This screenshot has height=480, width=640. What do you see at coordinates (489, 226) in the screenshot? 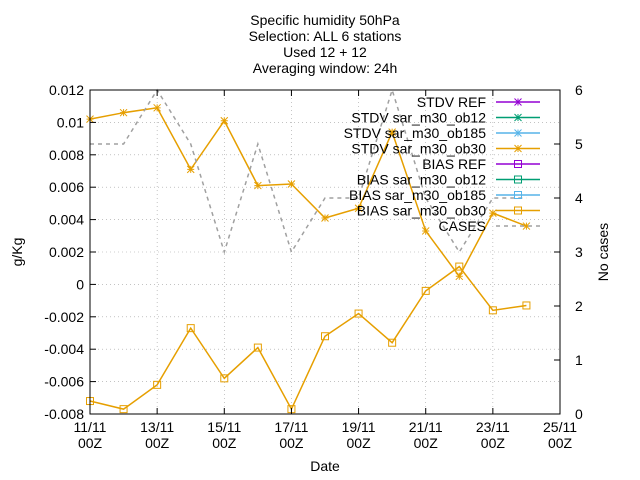
I see `legend-entry: CASES` at bounding box center [489, 226].